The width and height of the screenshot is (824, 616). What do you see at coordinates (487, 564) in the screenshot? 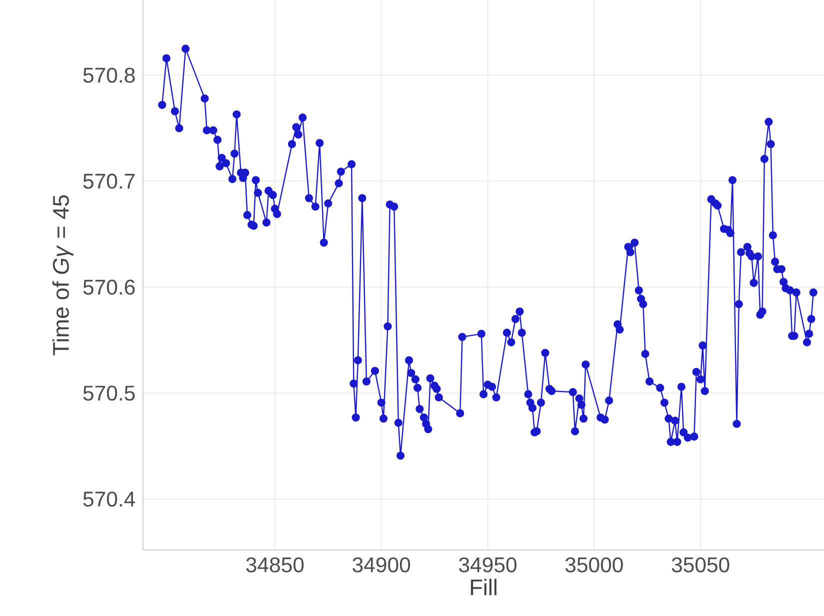
I see `x-tick-label: 34950` at bounding box center [487, 564].